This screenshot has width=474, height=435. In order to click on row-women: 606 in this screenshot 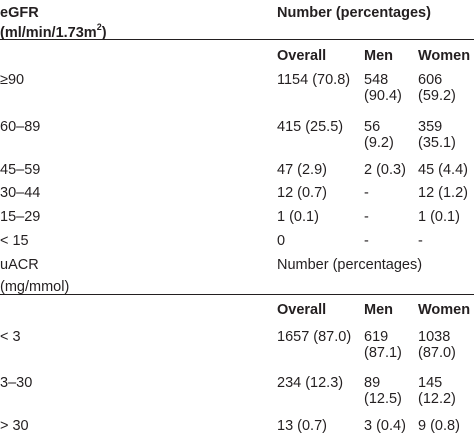, I will do `click(430, 80)`.